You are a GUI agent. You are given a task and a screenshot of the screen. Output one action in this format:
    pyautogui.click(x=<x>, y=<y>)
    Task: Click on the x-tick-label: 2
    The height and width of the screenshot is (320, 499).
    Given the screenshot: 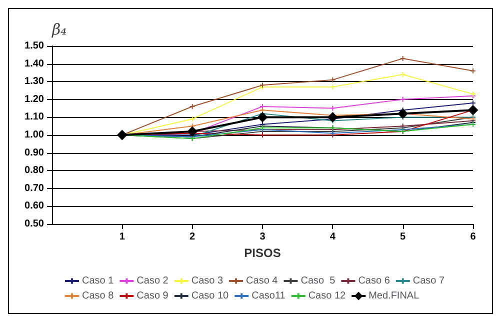 What is the action you would take?
    pyautogui.click(x=193, y=237)
    